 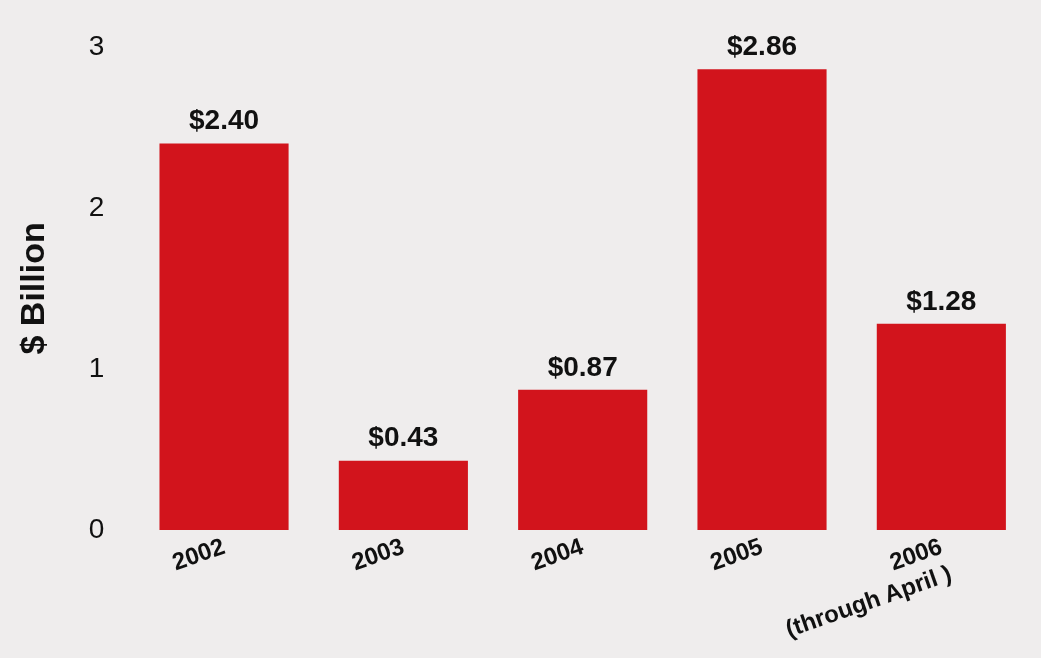 I want to click on x-tick-label: 2003, so click(x=377, y=554).